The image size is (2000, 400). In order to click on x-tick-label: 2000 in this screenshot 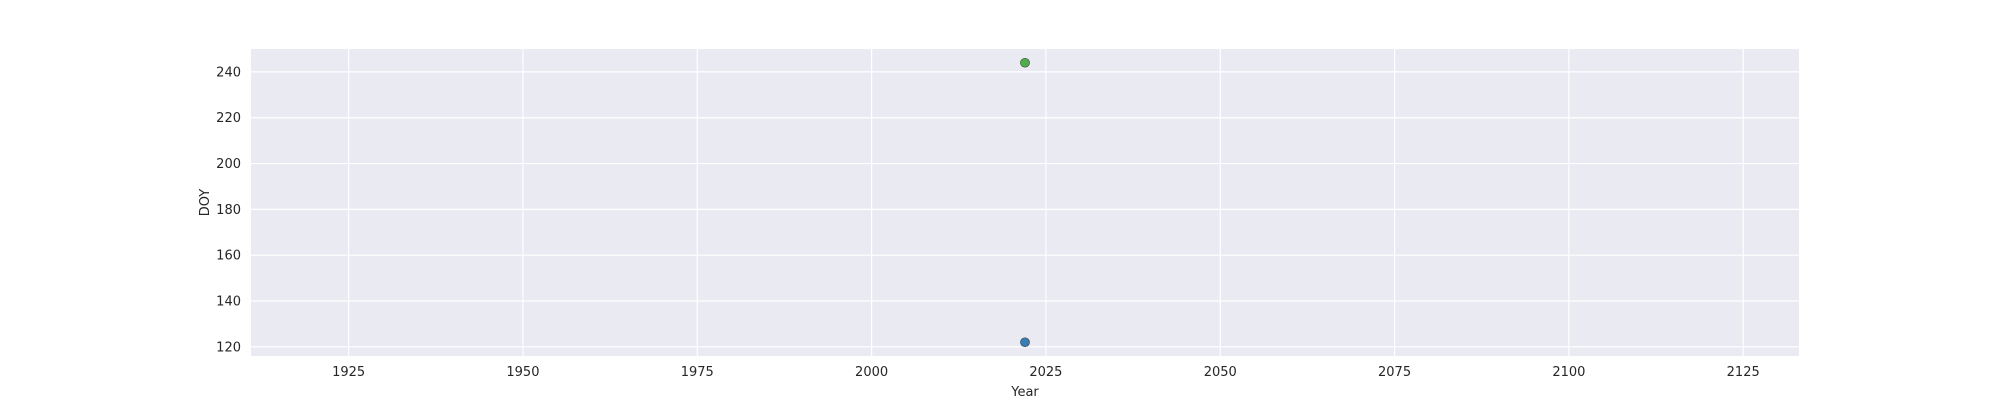, I will do `click(871, 372)`.